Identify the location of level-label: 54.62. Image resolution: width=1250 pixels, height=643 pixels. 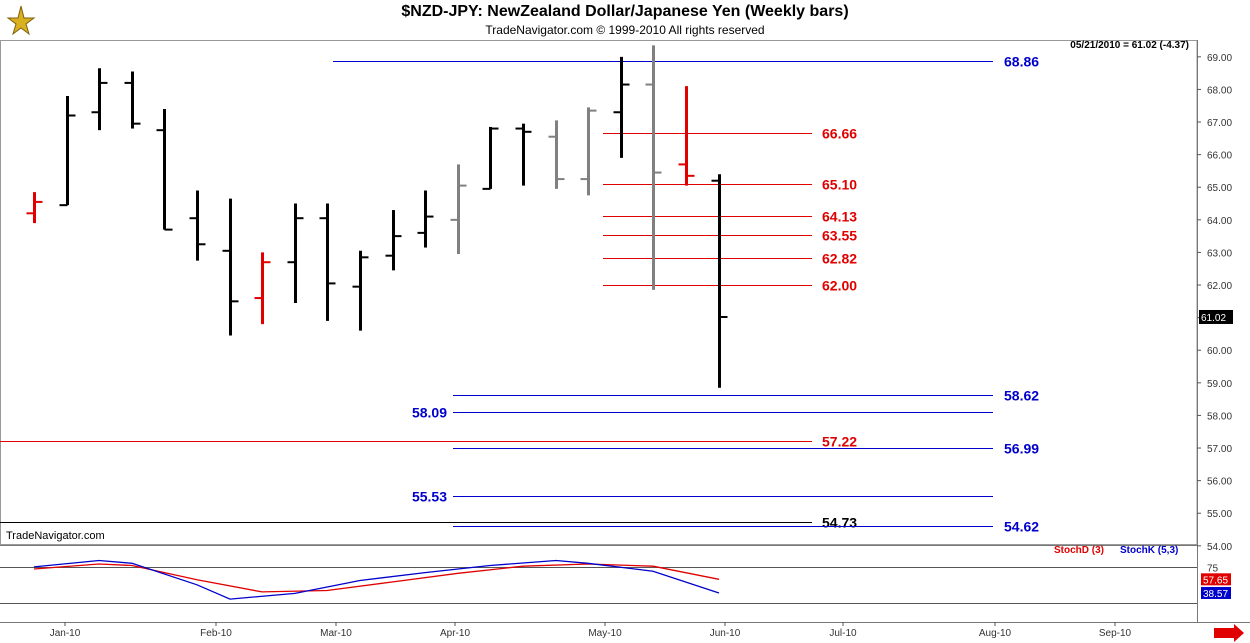
(1021, 527).